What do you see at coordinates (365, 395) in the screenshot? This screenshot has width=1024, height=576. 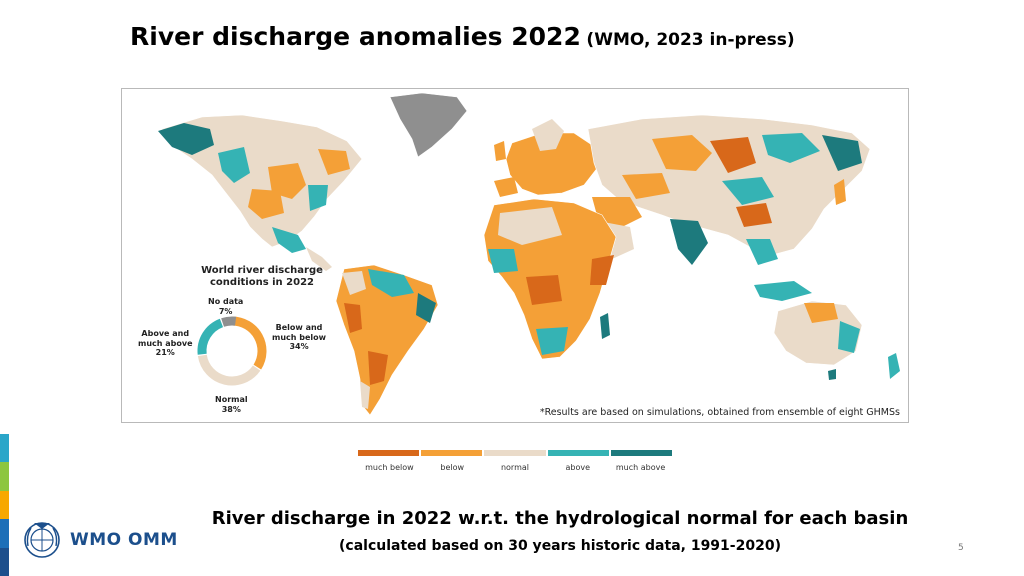 I see `map-sa-chile` at bounding box center [365, 395].